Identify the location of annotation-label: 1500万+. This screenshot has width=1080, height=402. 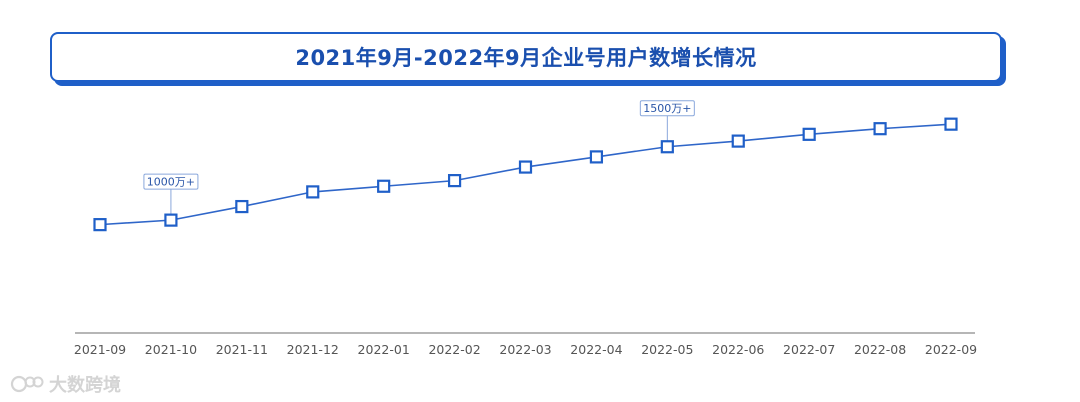
(667, 108).